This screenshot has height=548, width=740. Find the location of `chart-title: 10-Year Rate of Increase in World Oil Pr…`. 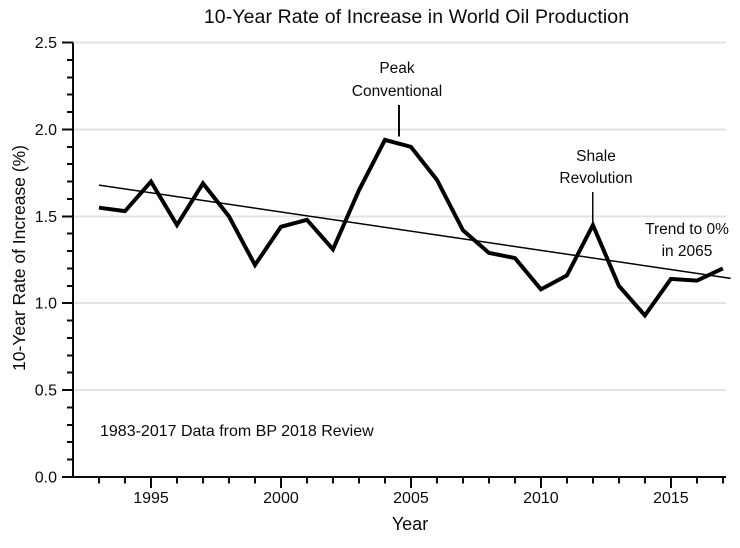

chart-title: 10-Year Rate of Increase in World Oil Pr… is located at coordinates (416, 17).